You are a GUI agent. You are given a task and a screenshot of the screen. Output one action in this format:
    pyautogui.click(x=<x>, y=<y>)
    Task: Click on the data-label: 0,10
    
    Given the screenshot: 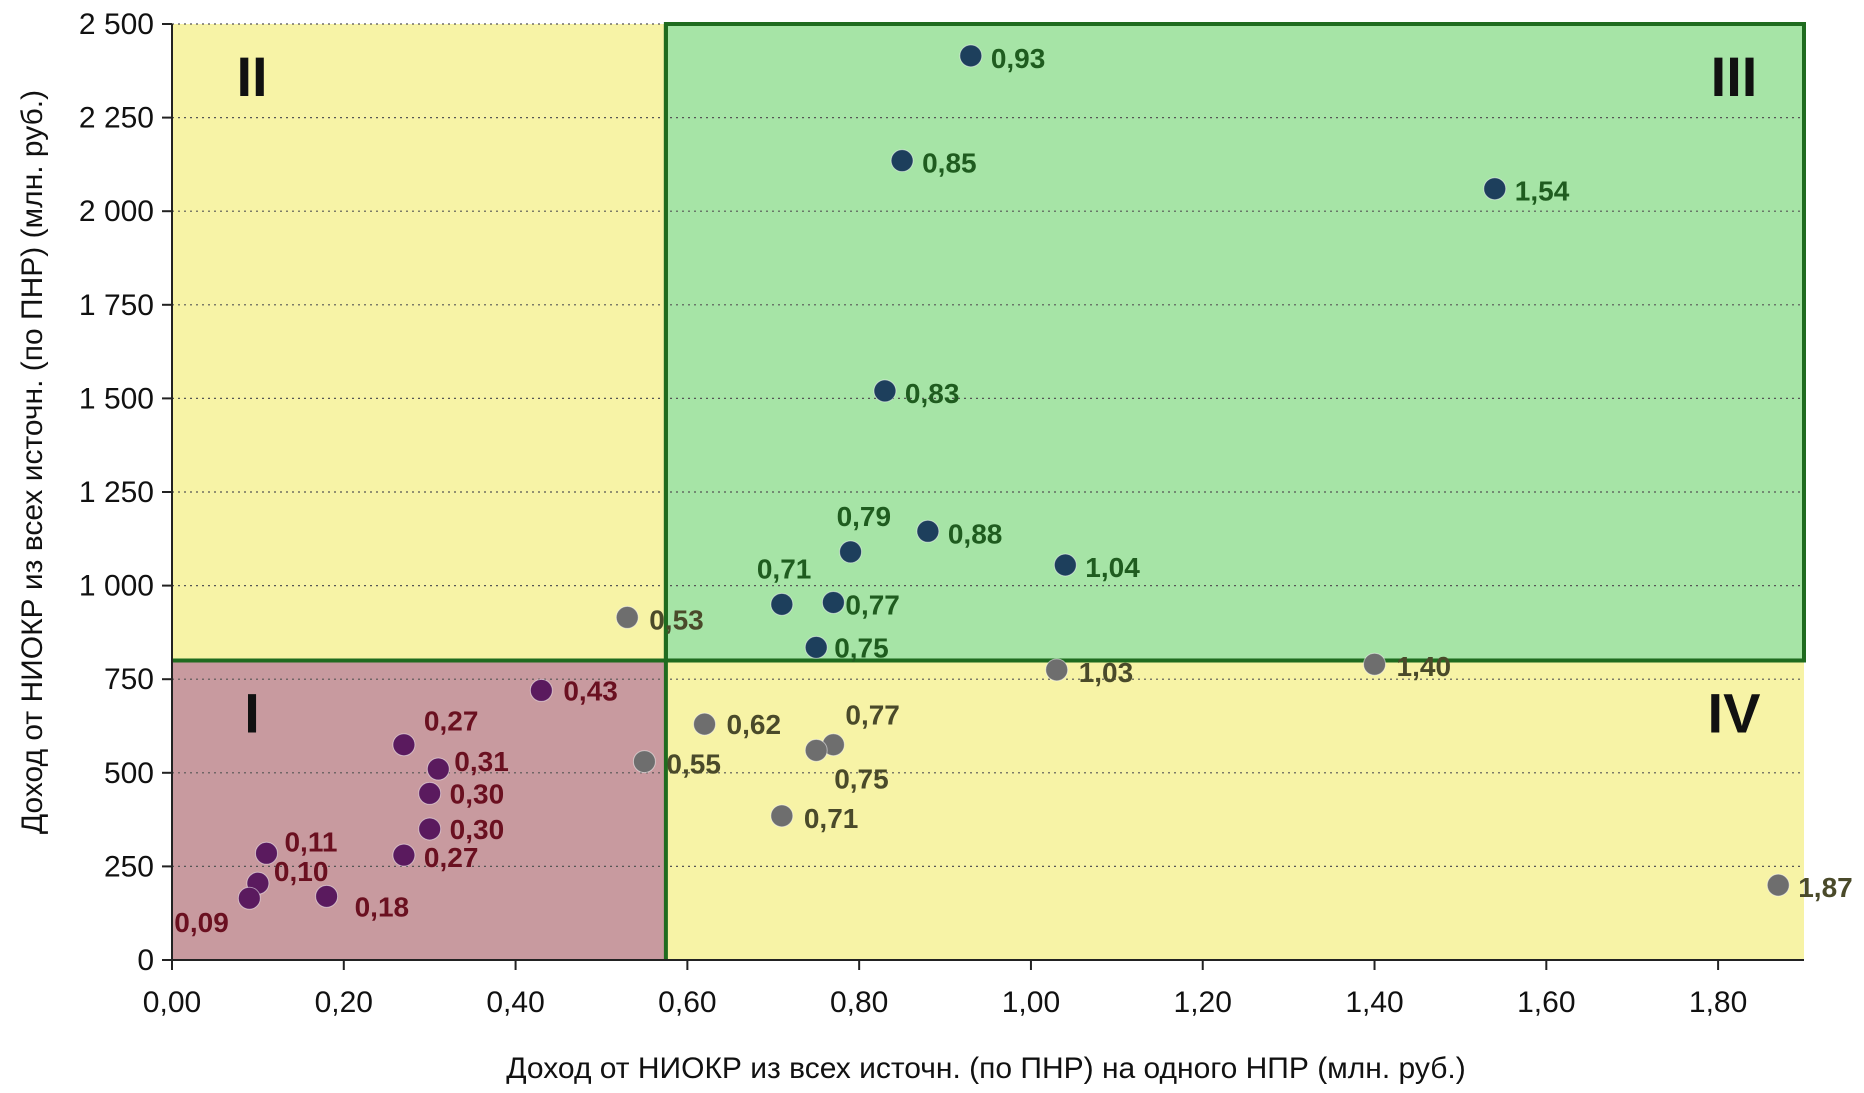 What is the action you would take?
    pyautogui.click(x=301, y=871)
    